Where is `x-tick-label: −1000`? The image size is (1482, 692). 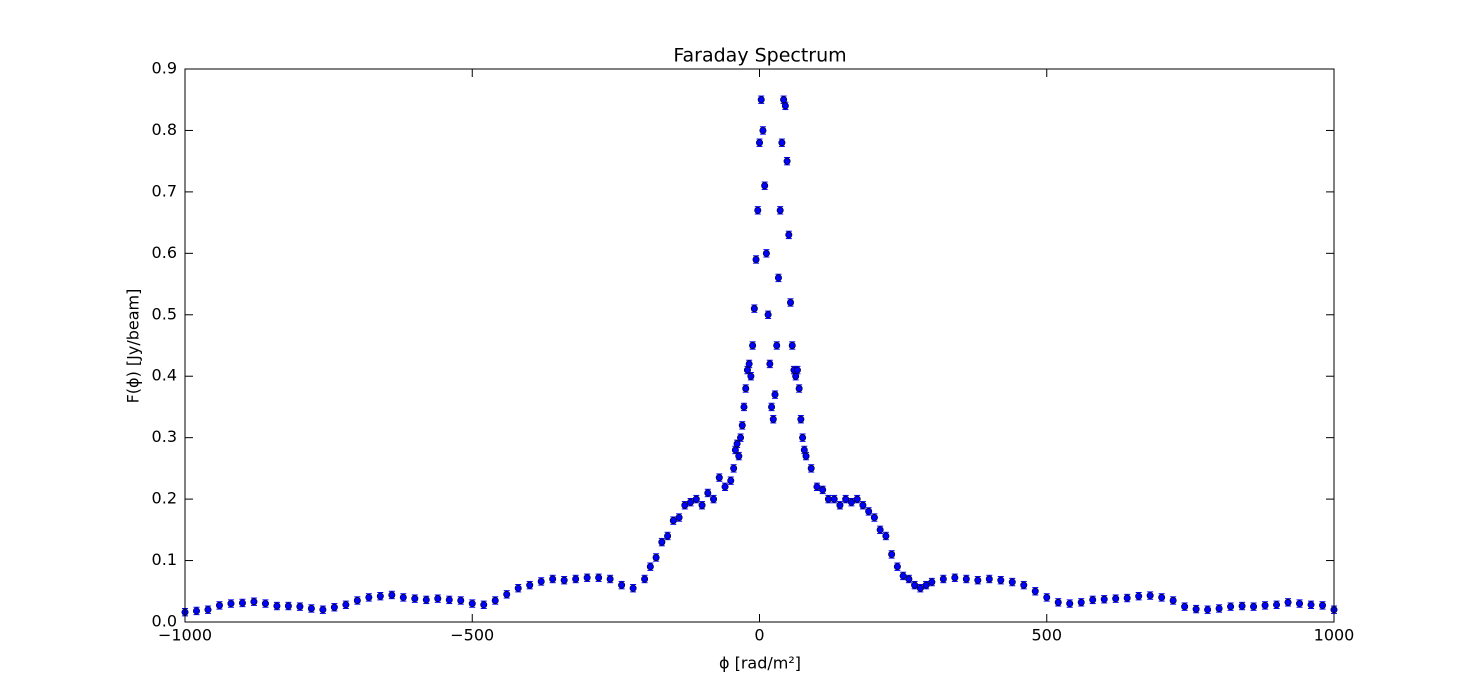
x-tick-label: −1000 is located at coordinates (185, 635).